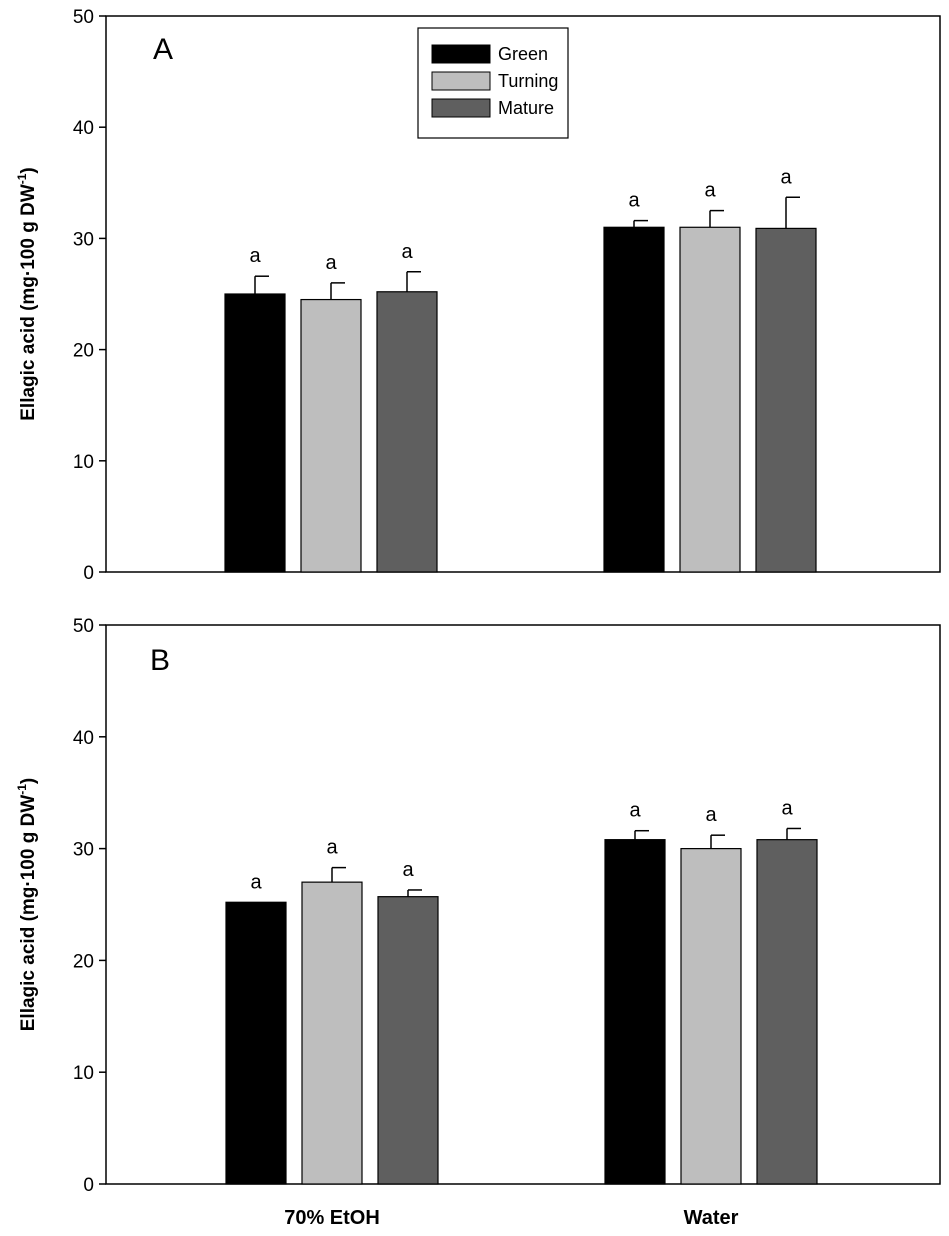 This screenshot has width=949, height=1236. Describe the element at coordinates (461, 108) in the screenshot. I see `legend-swatch-mature` at that location.